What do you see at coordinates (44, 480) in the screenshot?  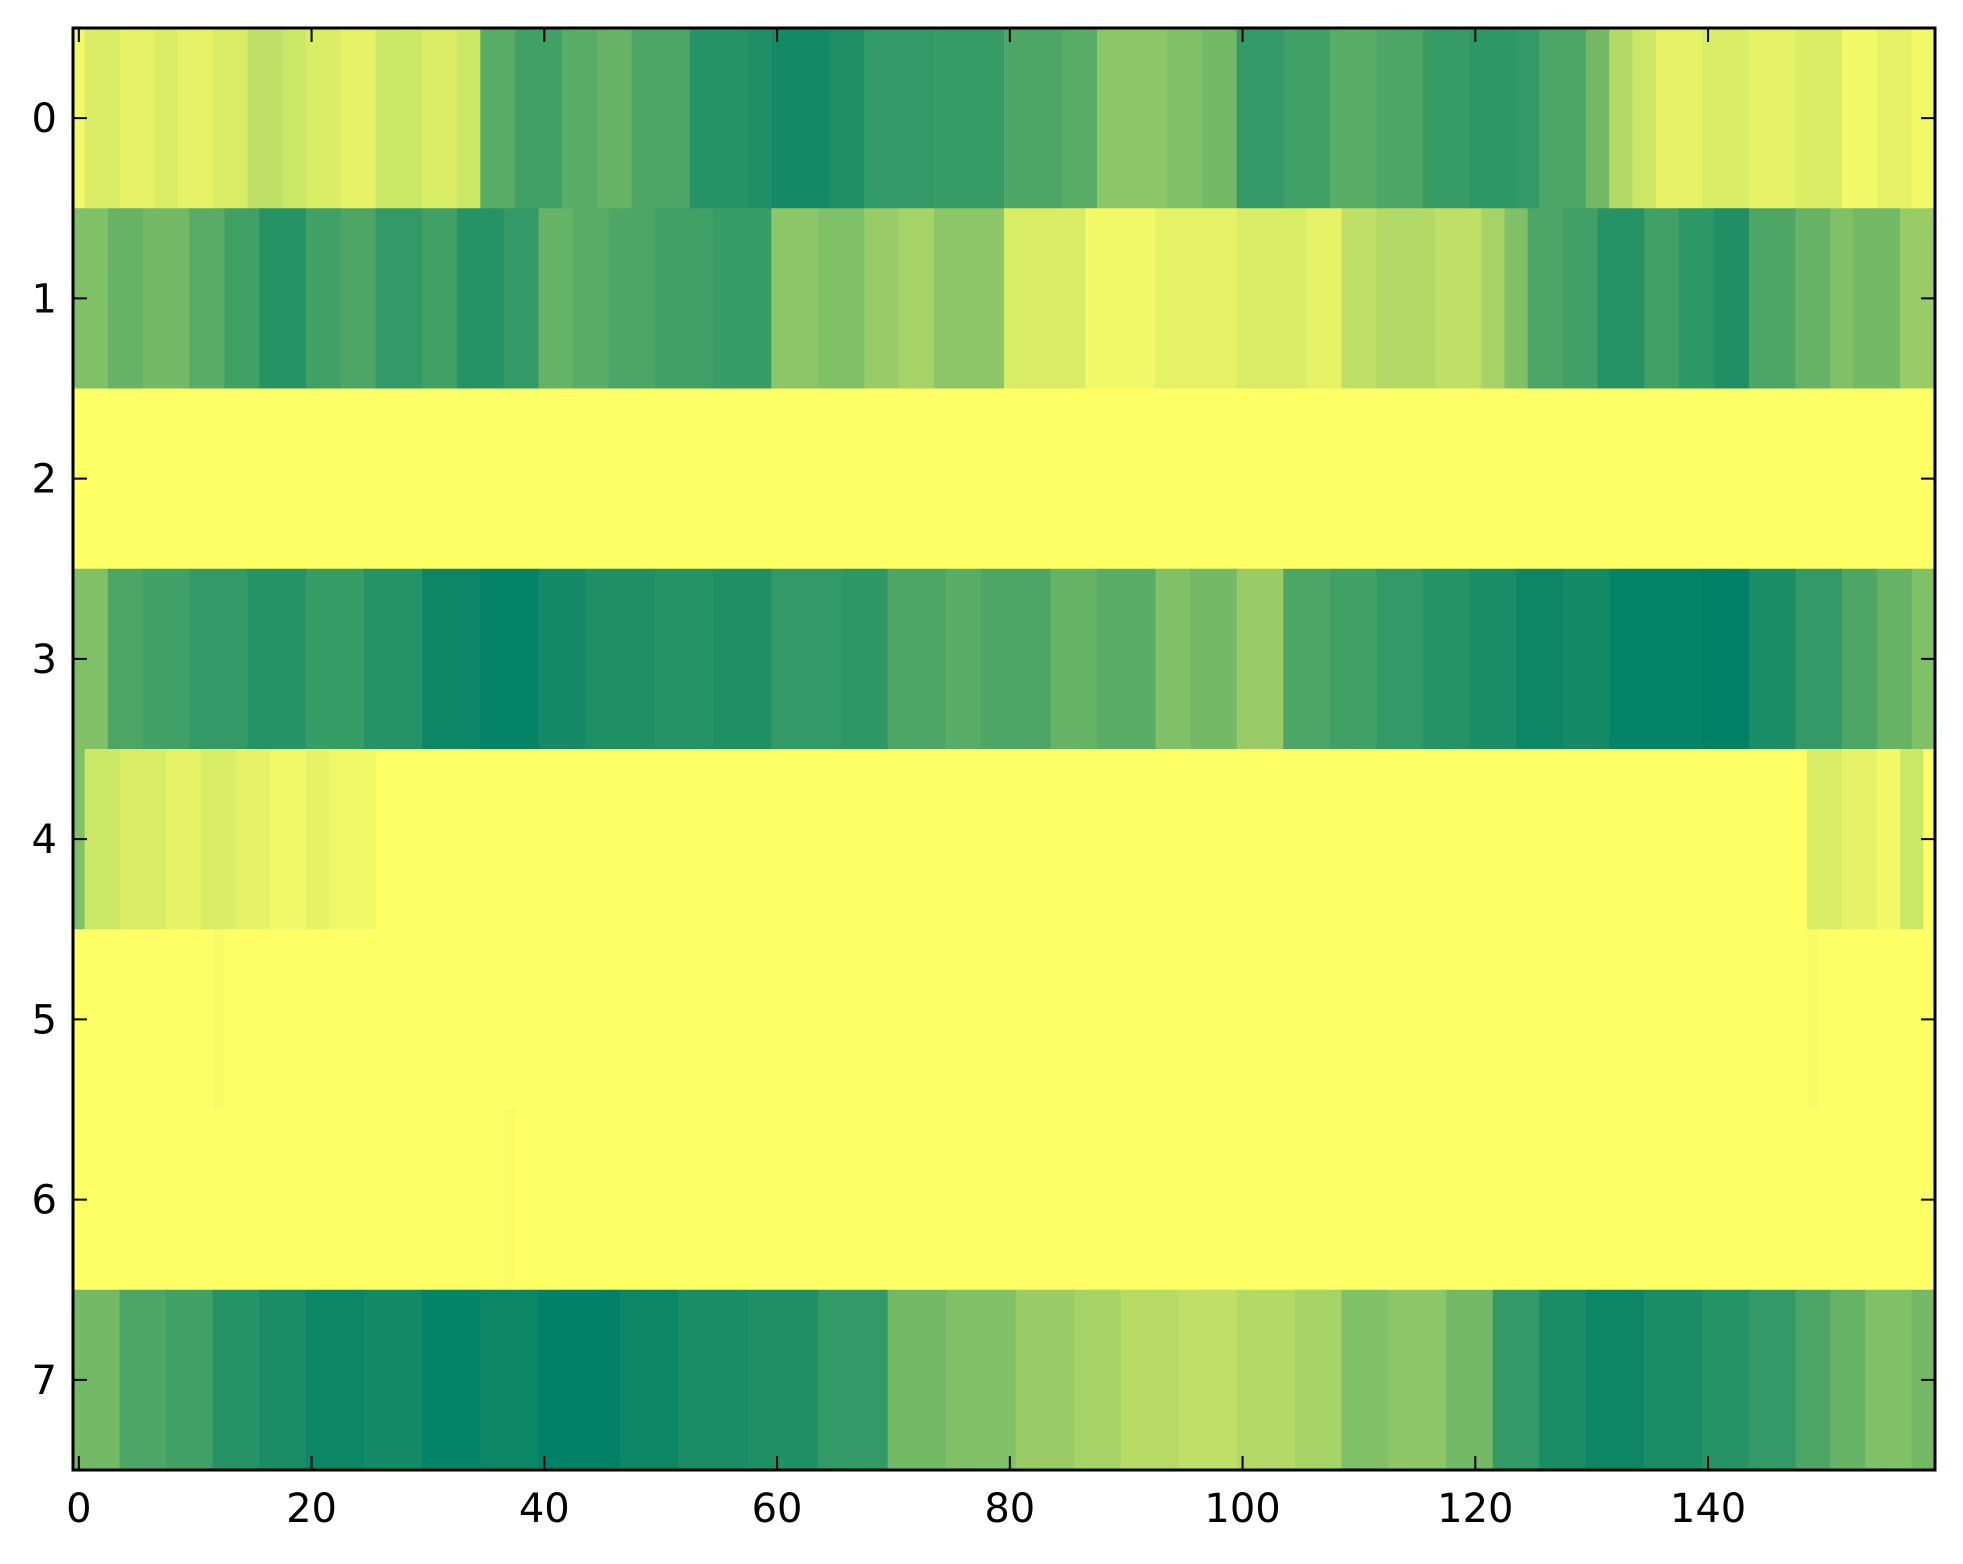 I see `y-tick-label: 2` at bounding box center [44, 480].